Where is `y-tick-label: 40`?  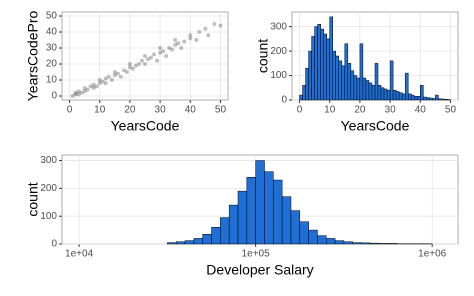 y-tick-label: 40 is located at coordinates (52, 32).